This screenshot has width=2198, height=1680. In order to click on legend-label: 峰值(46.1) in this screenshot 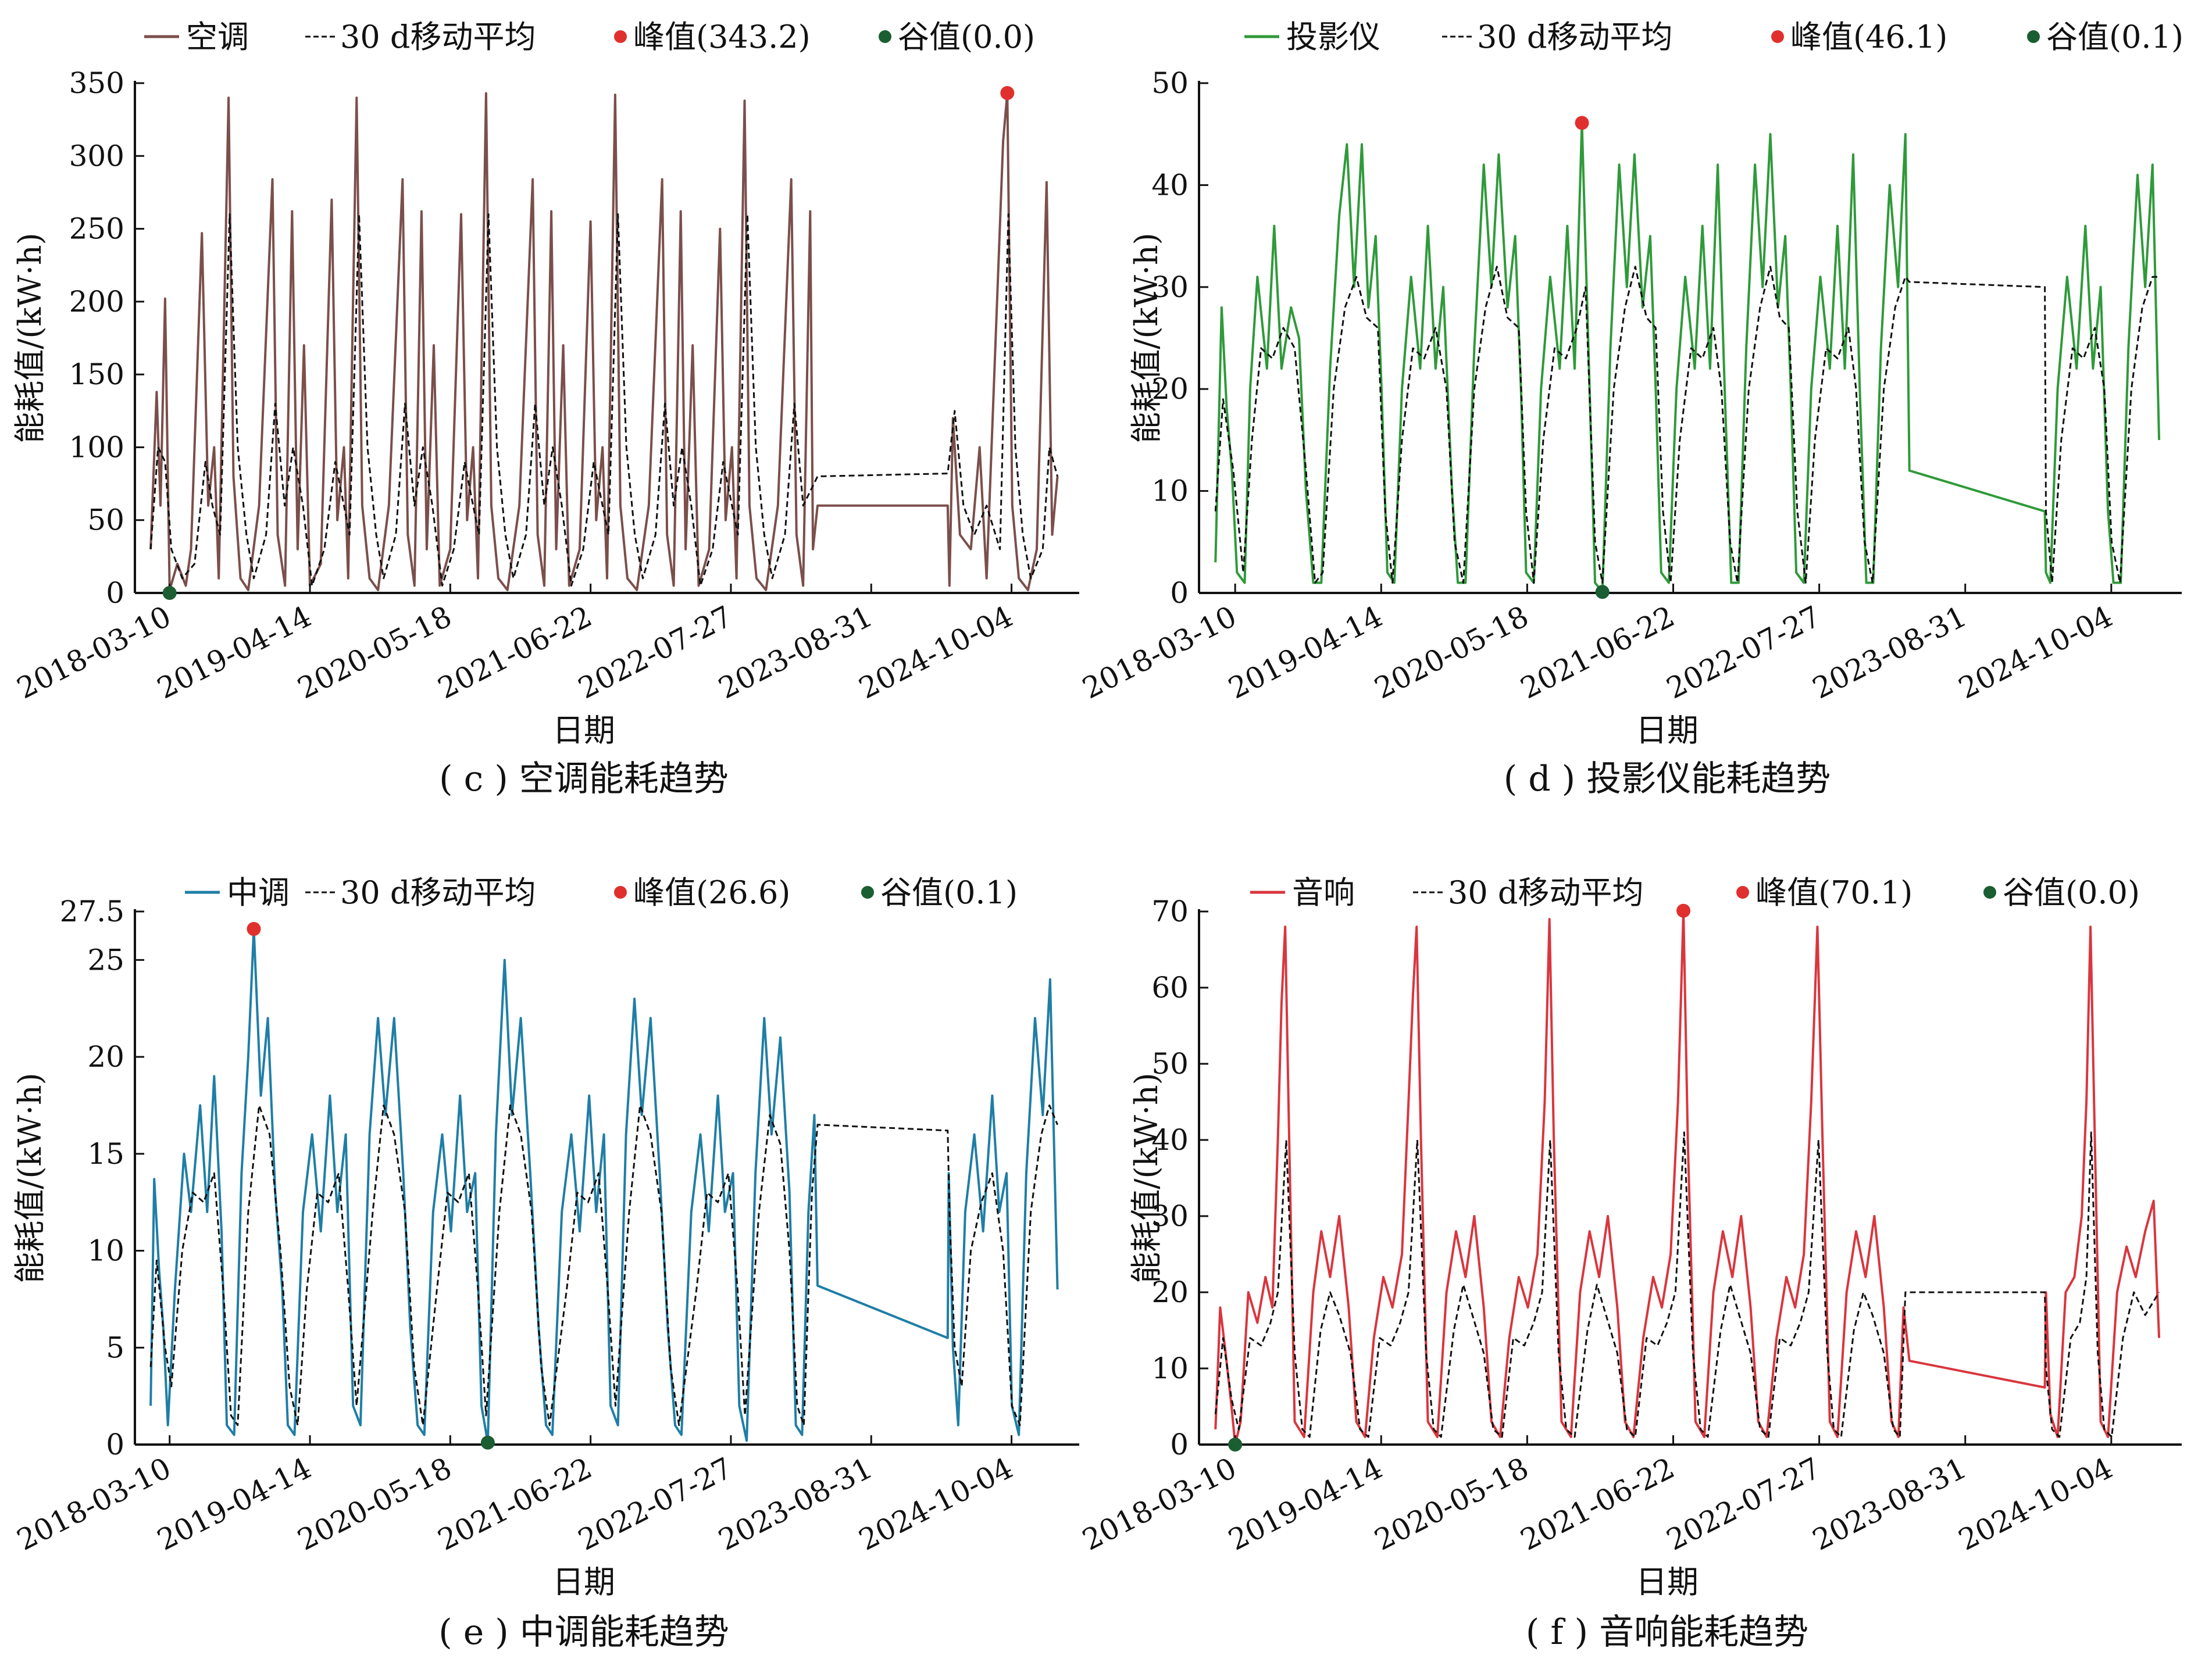, I will do `click(1869, 37)`.